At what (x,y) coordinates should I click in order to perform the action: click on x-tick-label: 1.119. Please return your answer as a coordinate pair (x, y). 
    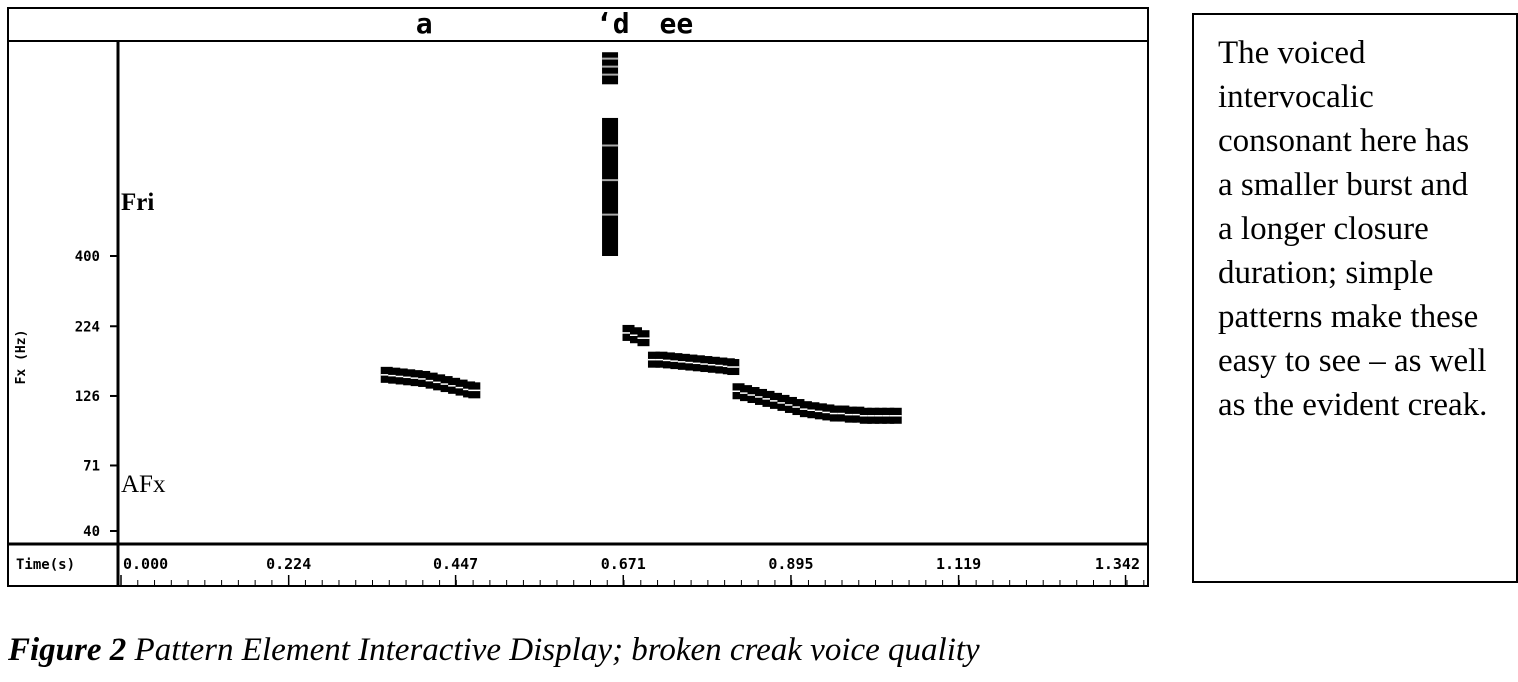
    Looking at the image, I should click on (958, 564).